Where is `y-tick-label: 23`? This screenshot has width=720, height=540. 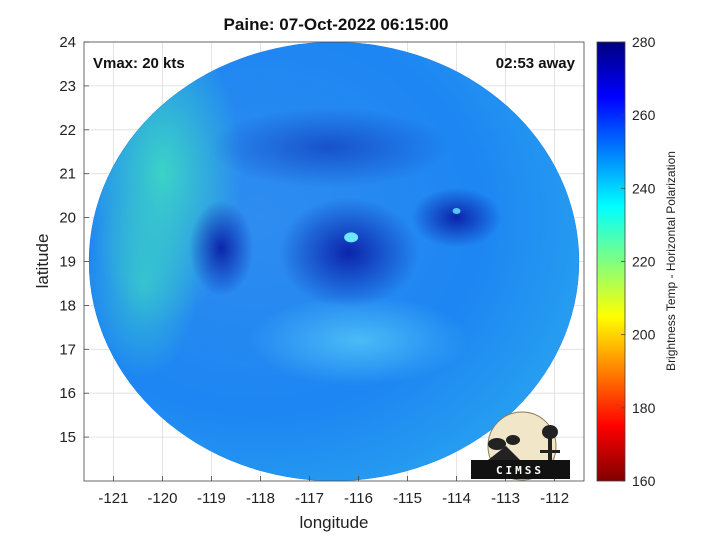
y-tick-label: 23 is located at coordinates (67, 86).